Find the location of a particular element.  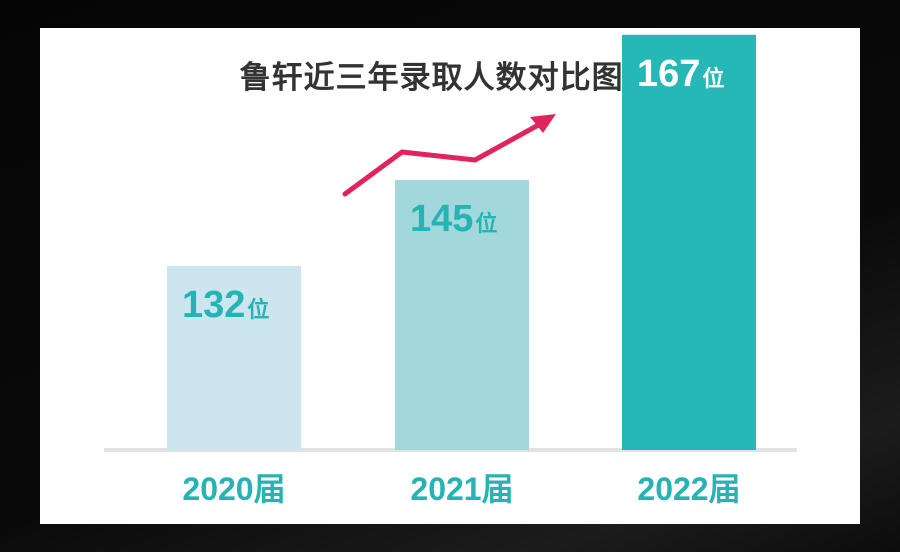

bar-value-label: 132位 is located at coordinates (225, 305).